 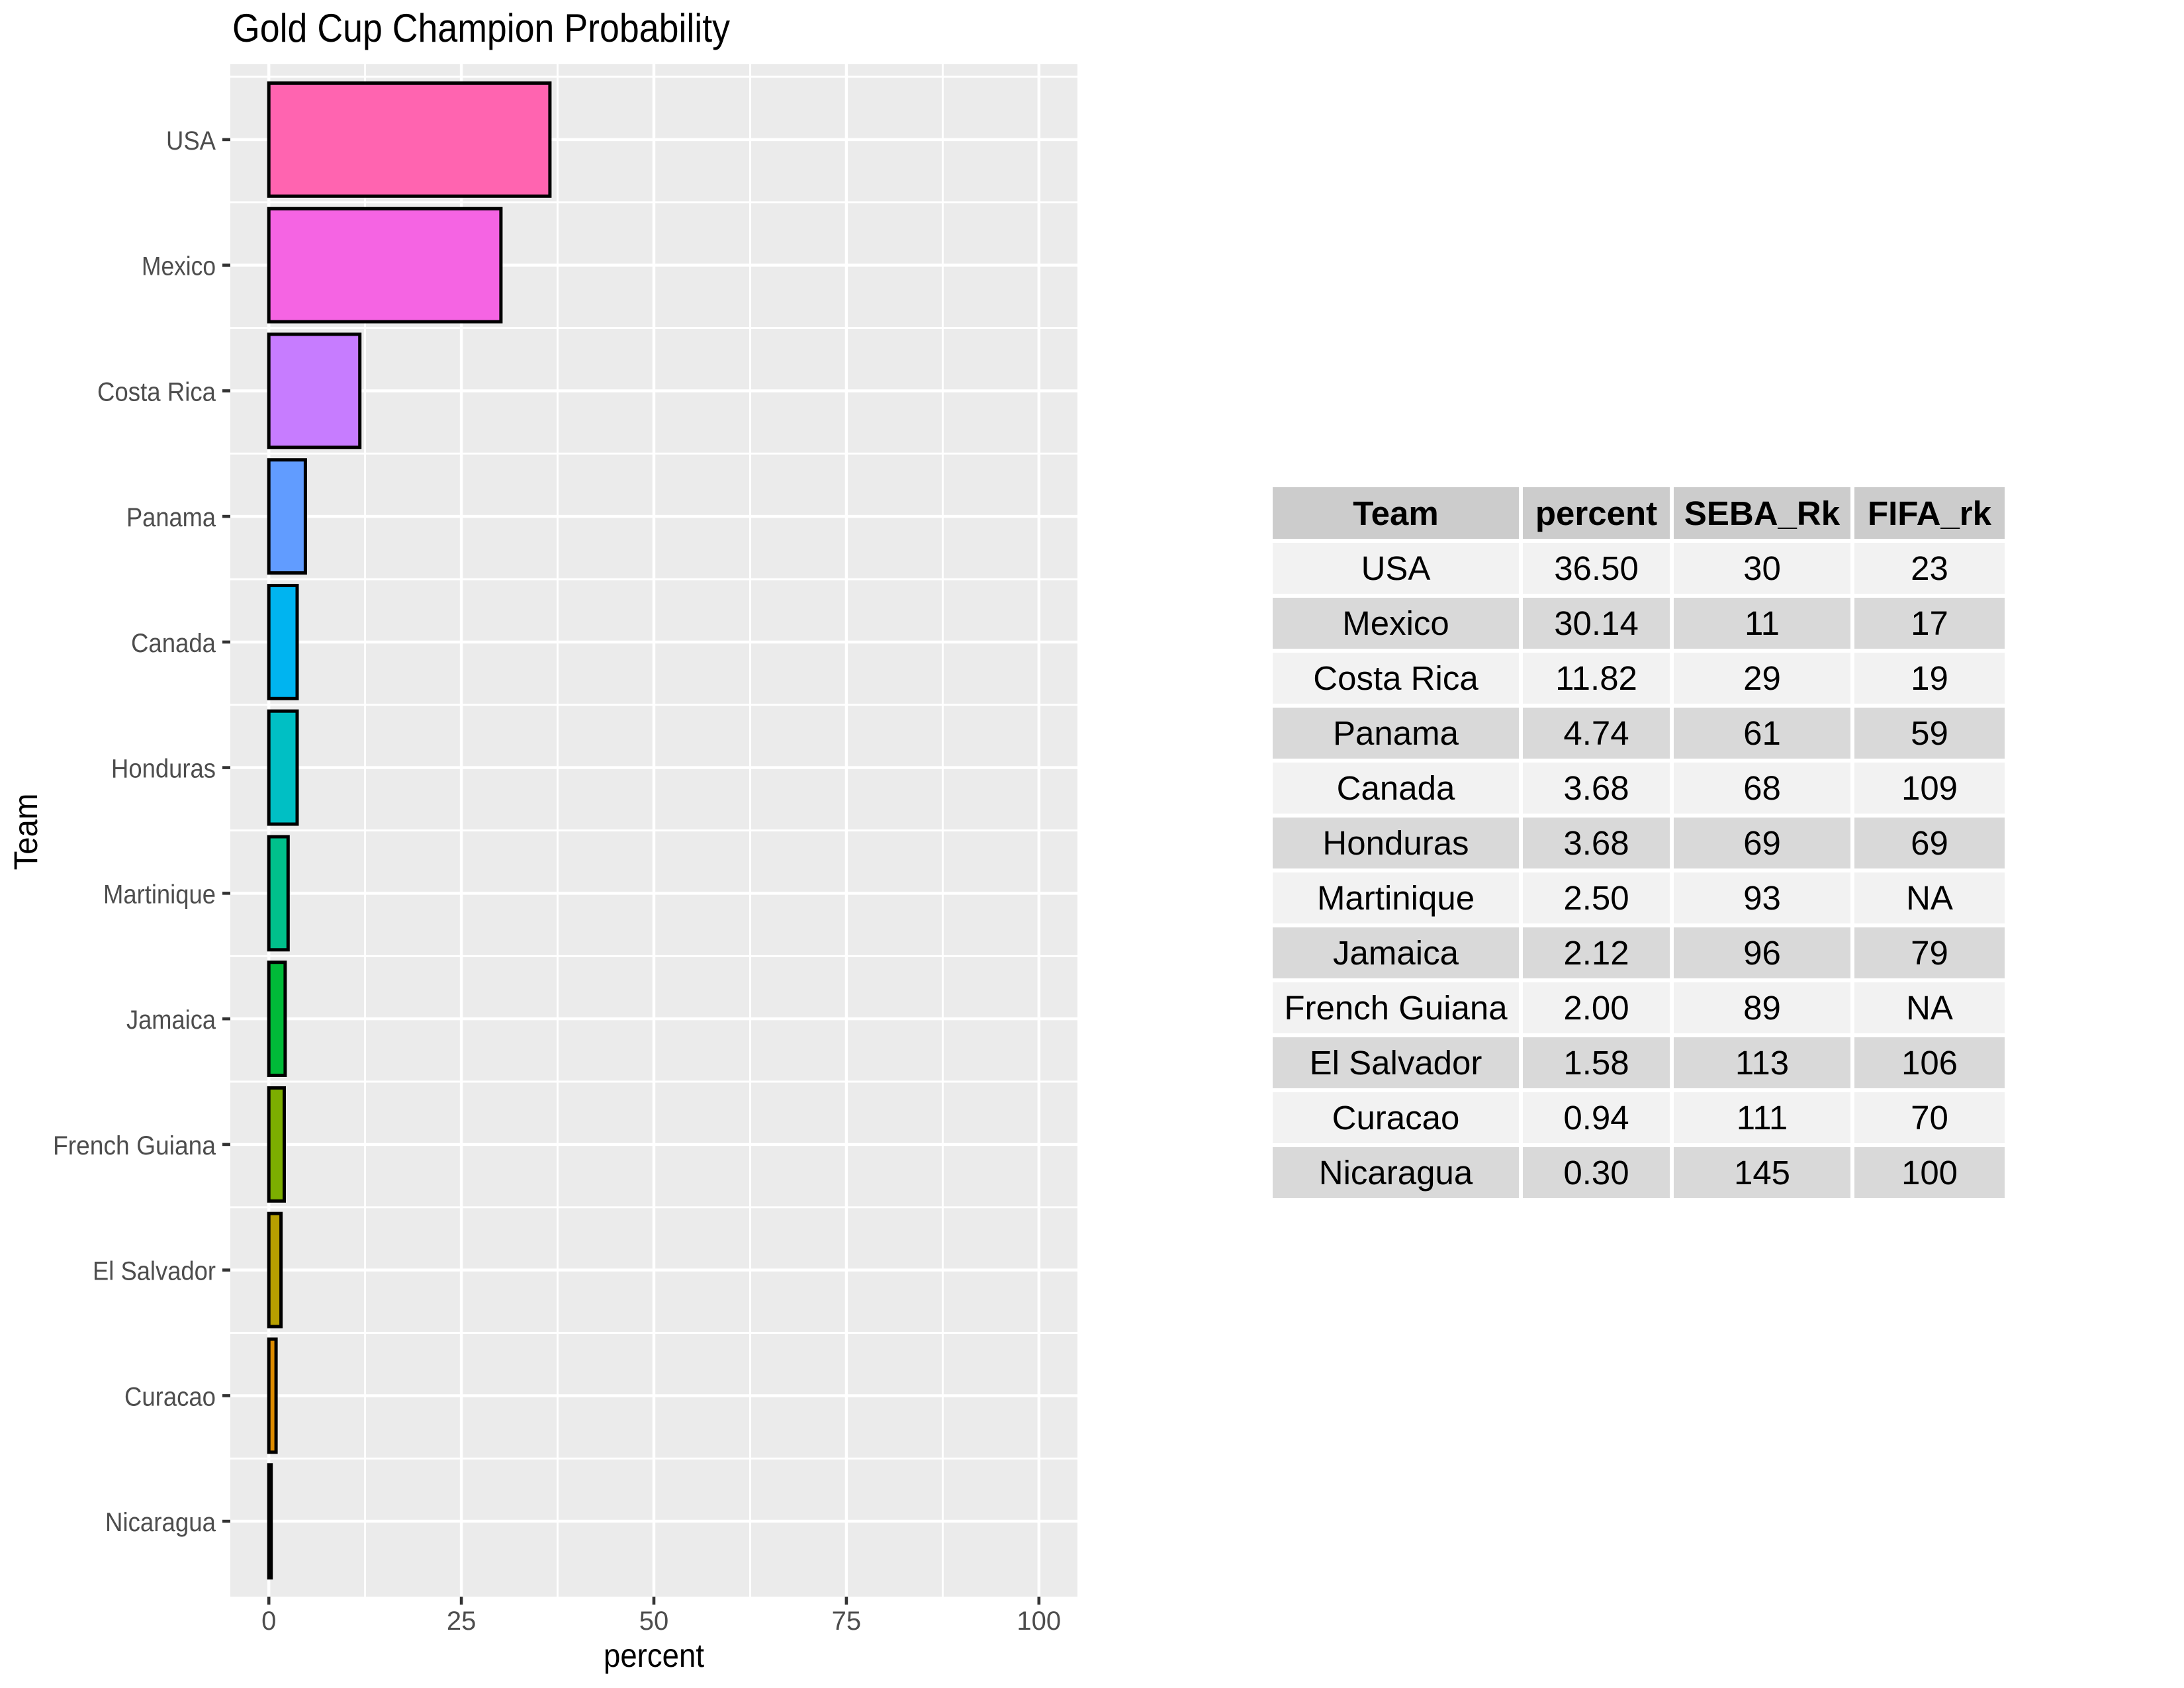 I want to click on svg-text: 50, so click(x=654, y=1621).